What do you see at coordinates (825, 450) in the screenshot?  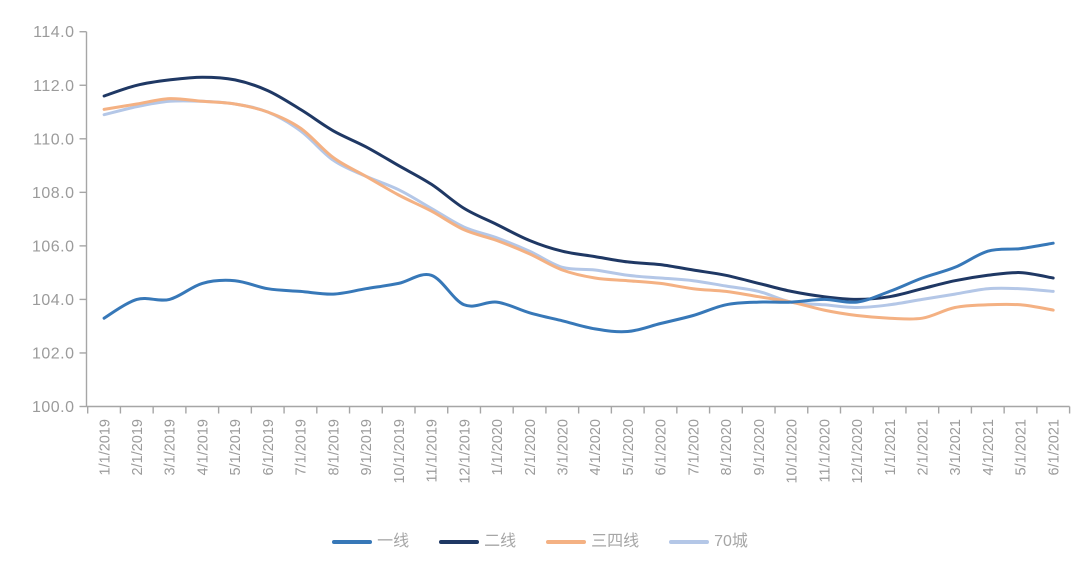 I see `x-axis-label: 11/1/2020` at bounding box center [825, 450].